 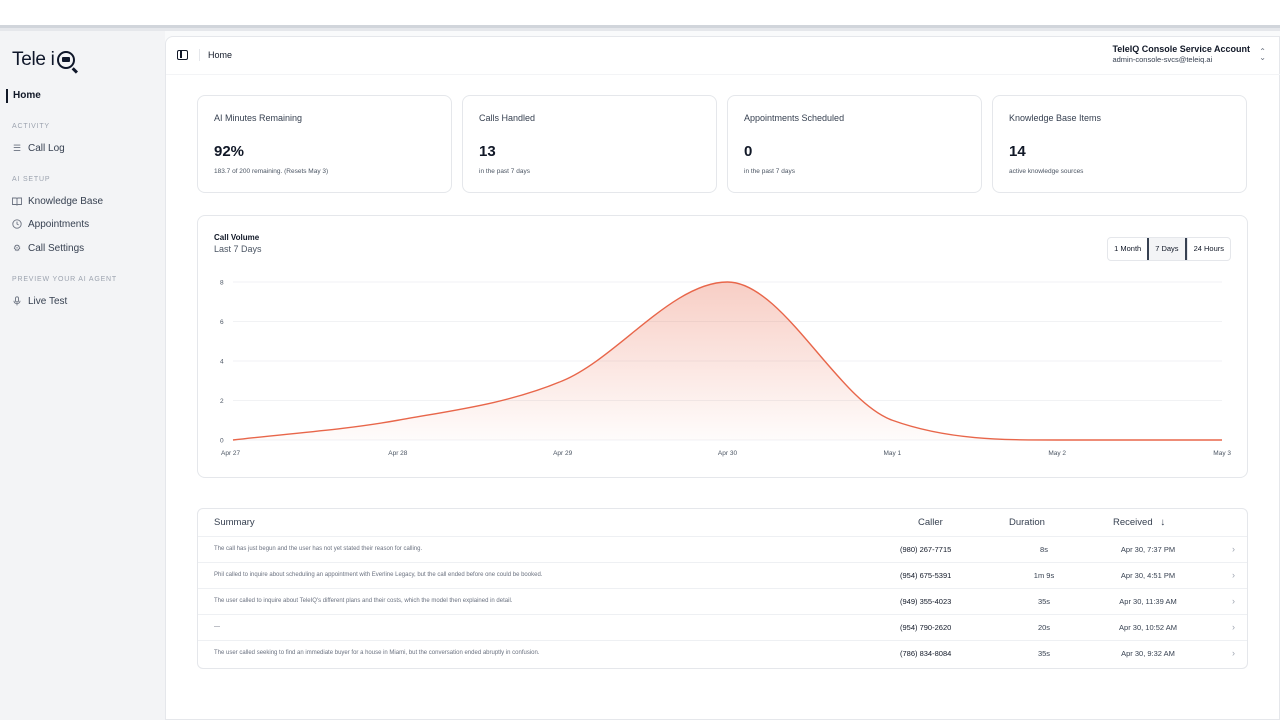 I want to click on list-icon: ☰, so click(x=17, y=147).